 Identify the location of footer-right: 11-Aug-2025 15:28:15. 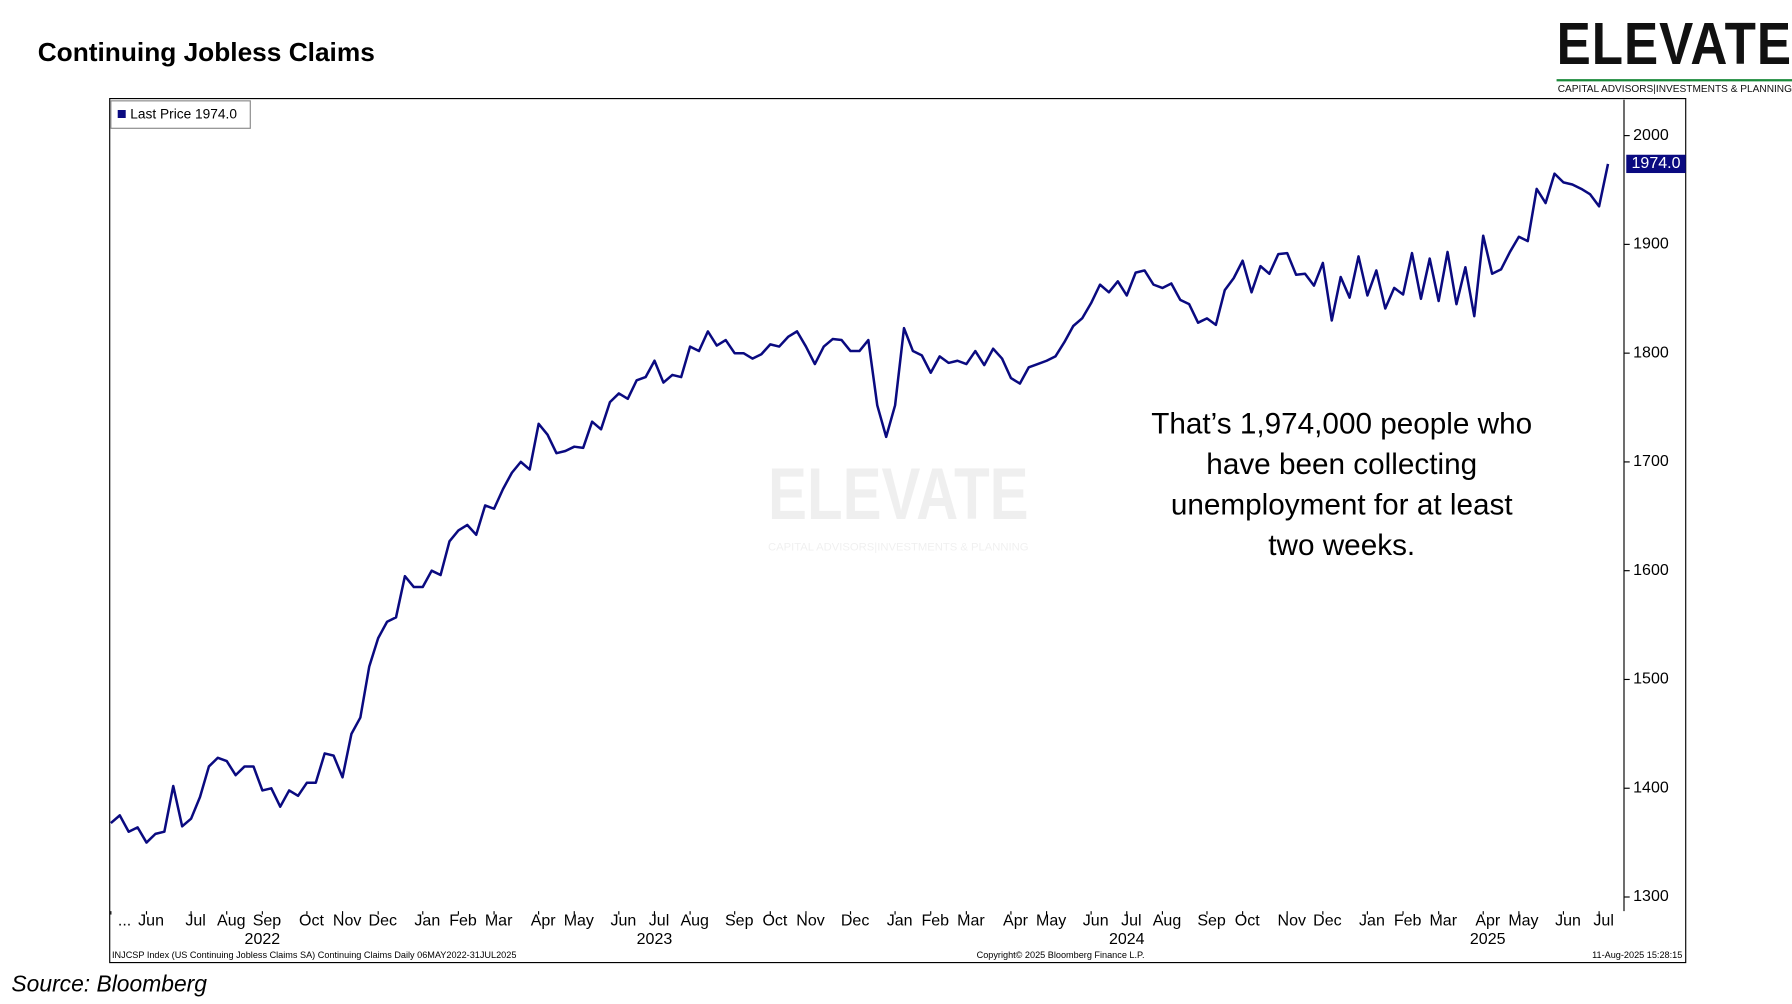
(1637, 955).